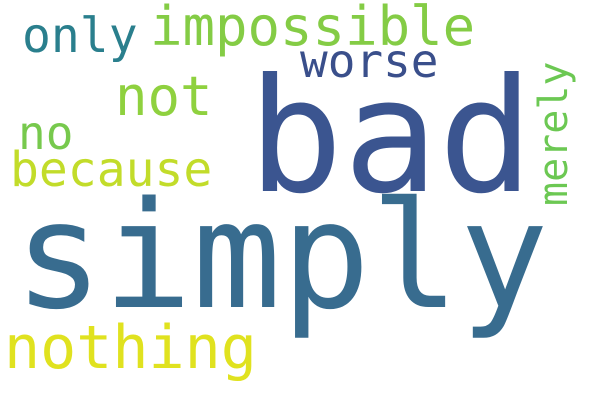 This screenshot has height=400, width=600. What do you see at coordinates (111, 170) in the screenshot?
I see `word-because: because` at bounding box center [111, 170].